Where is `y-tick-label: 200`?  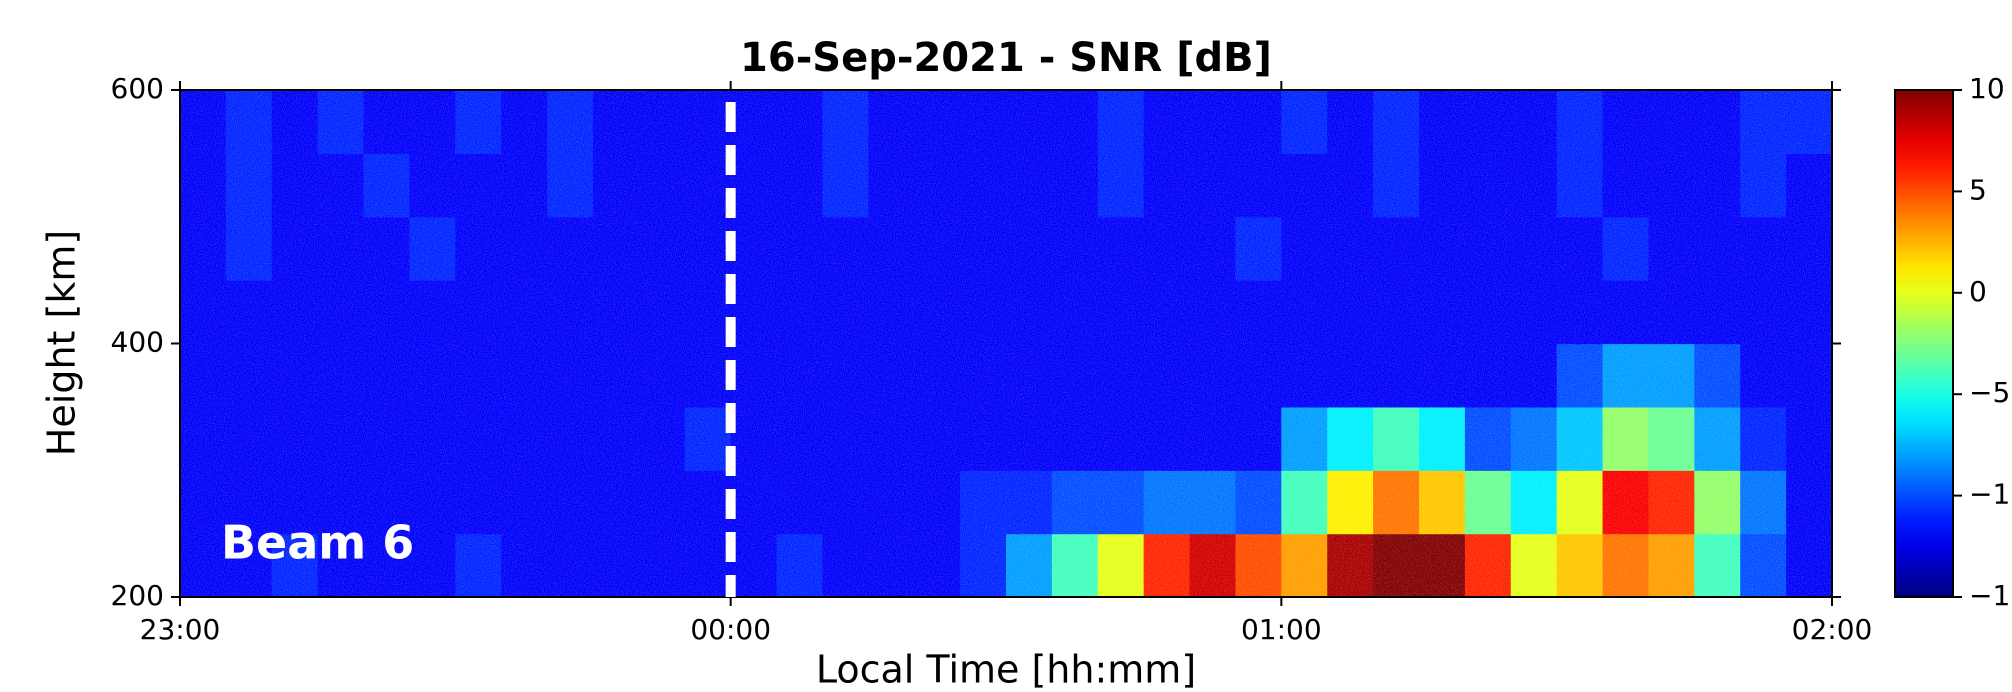 y-tick-label: 200 is located at coordinates (137, 595).